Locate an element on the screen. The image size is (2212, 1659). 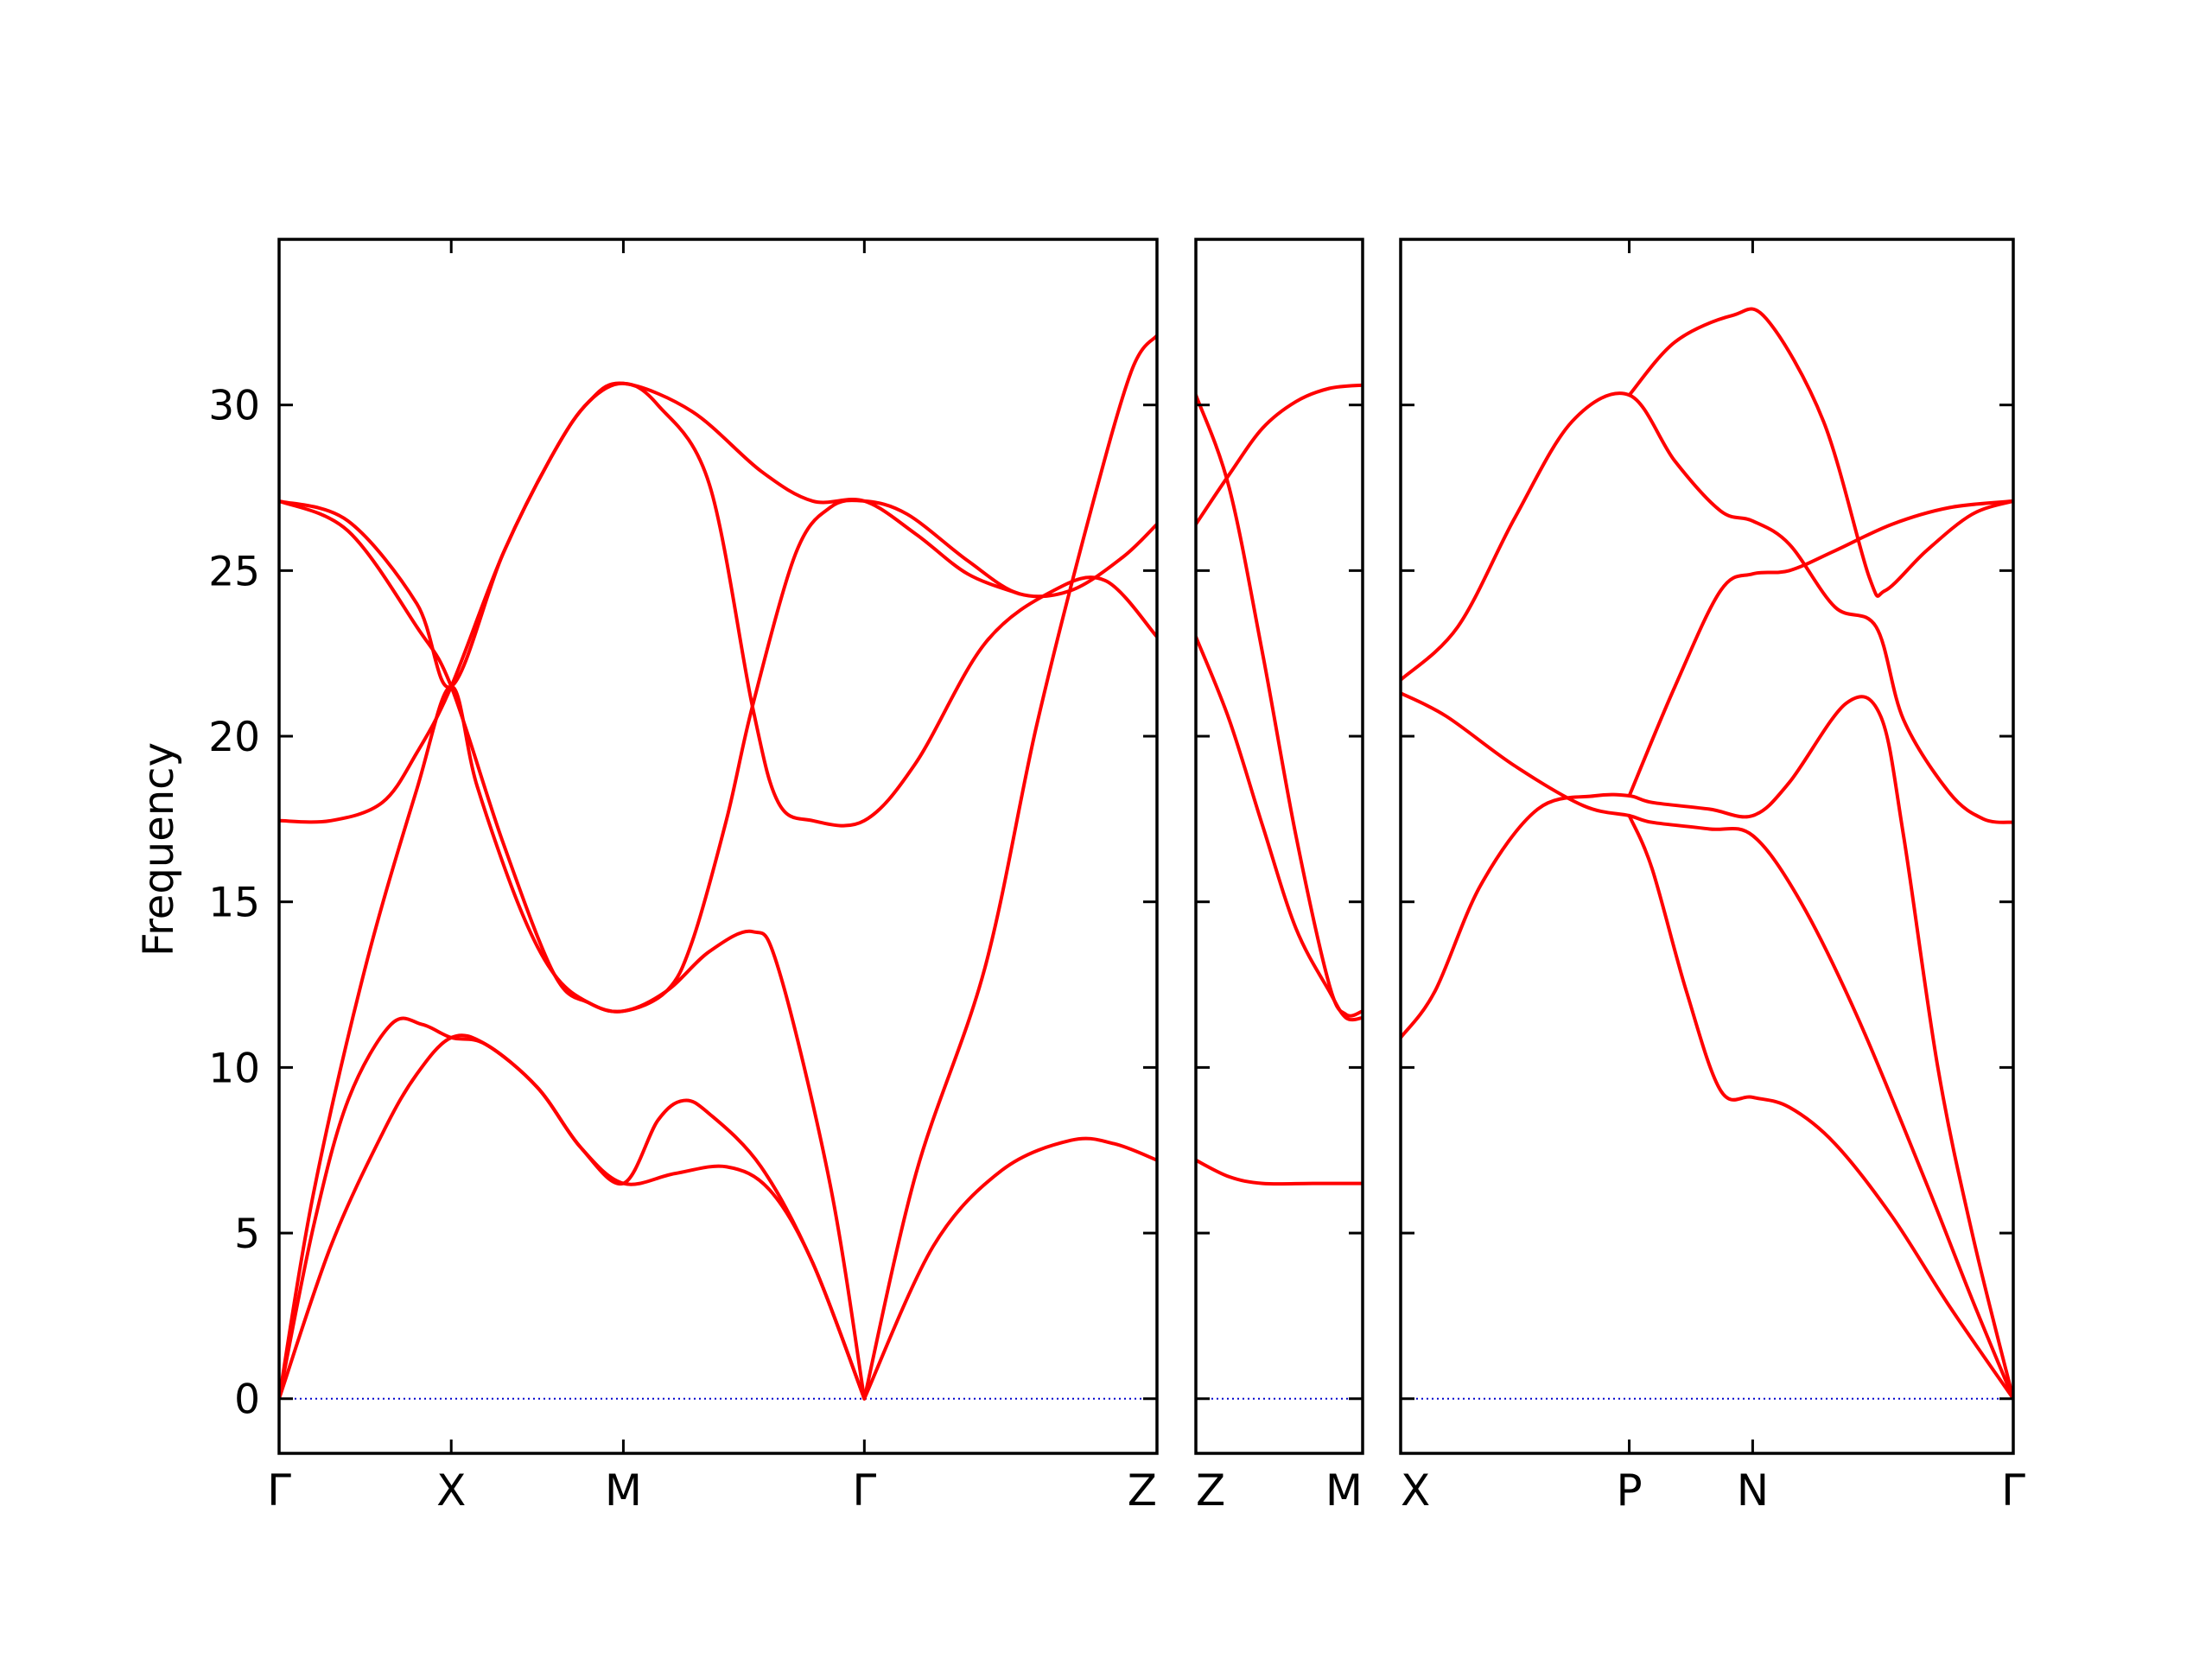
y-tick-label: 5 is located at coordinates (247, 1234).